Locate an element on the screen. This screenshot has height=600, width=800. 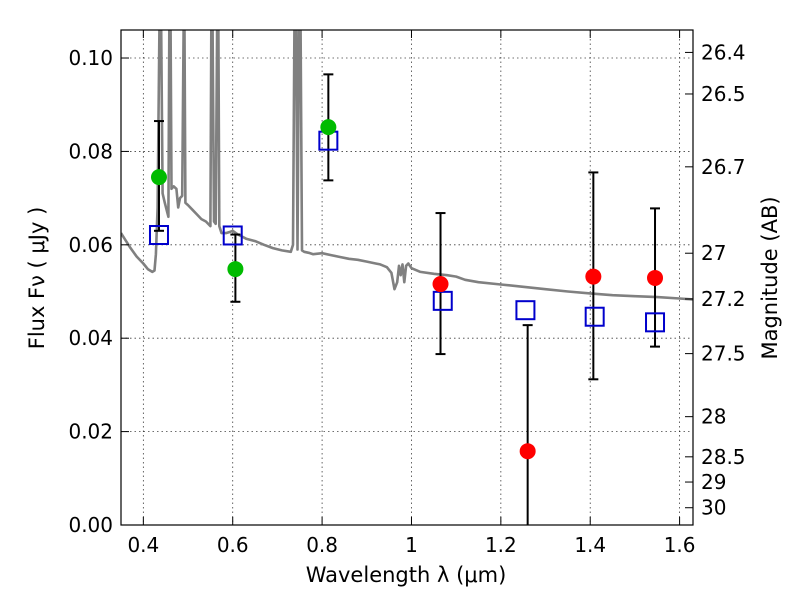
y2-tick-label: 27.2 is located at coordinates (723, 299).